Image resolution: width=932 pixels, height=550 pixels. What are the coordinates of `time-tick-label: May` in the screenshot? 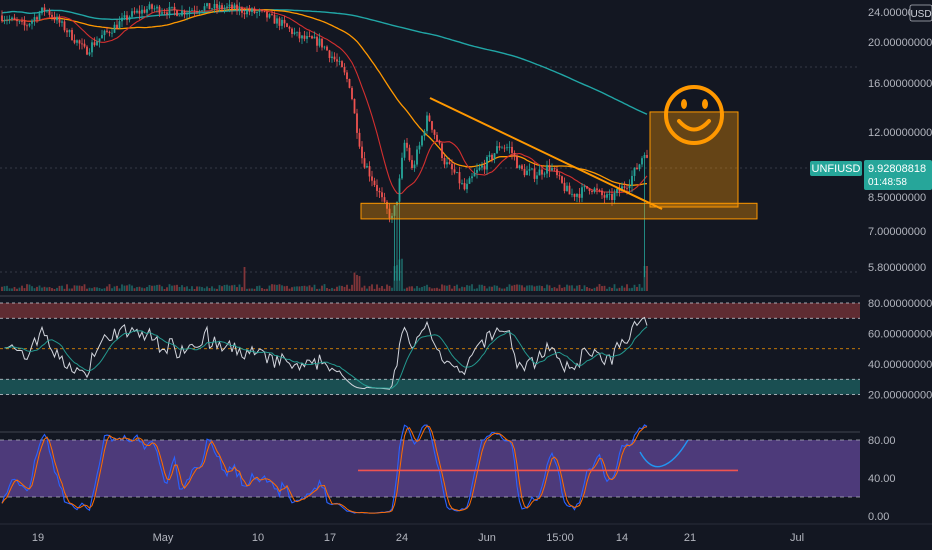 It's located at (163, 538).